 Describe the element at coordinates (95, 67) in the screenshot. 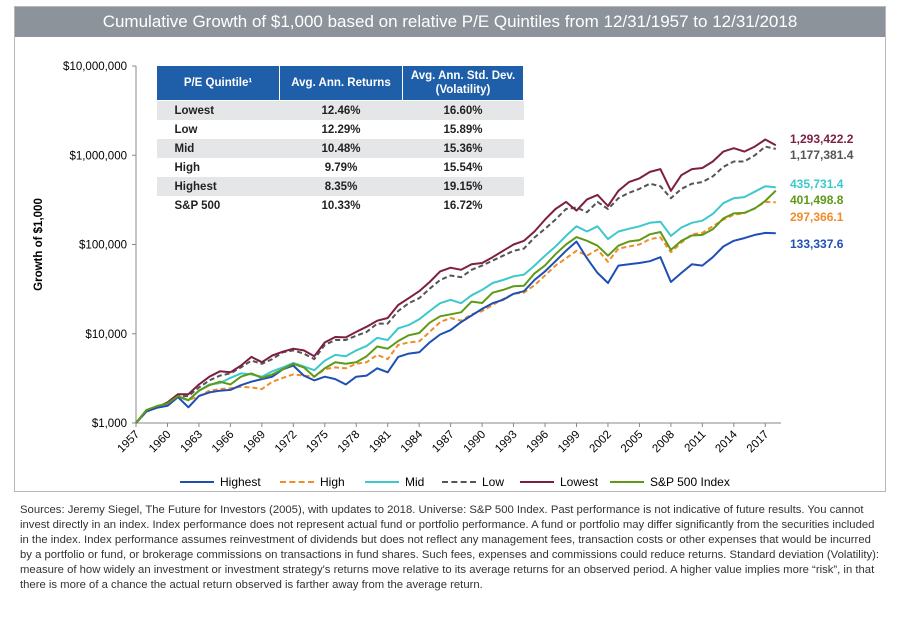

I see `y-tick-label: $10,000,000` at that location.